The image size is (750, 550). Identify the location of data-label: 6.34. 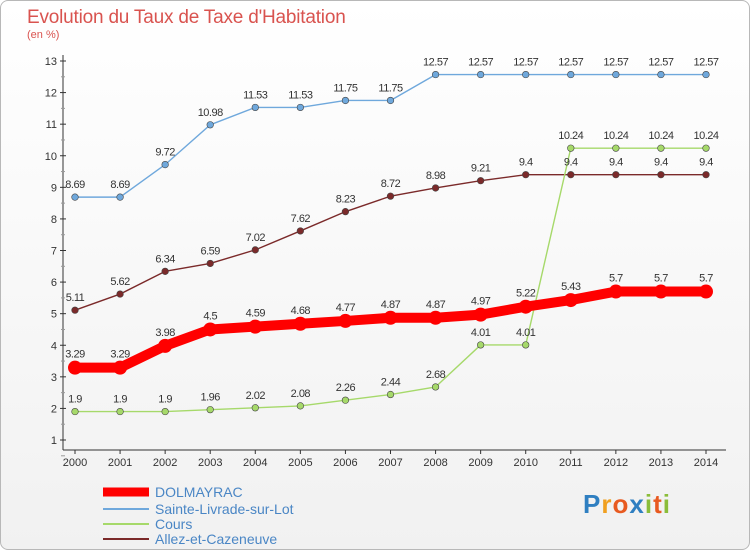
(165, 259).